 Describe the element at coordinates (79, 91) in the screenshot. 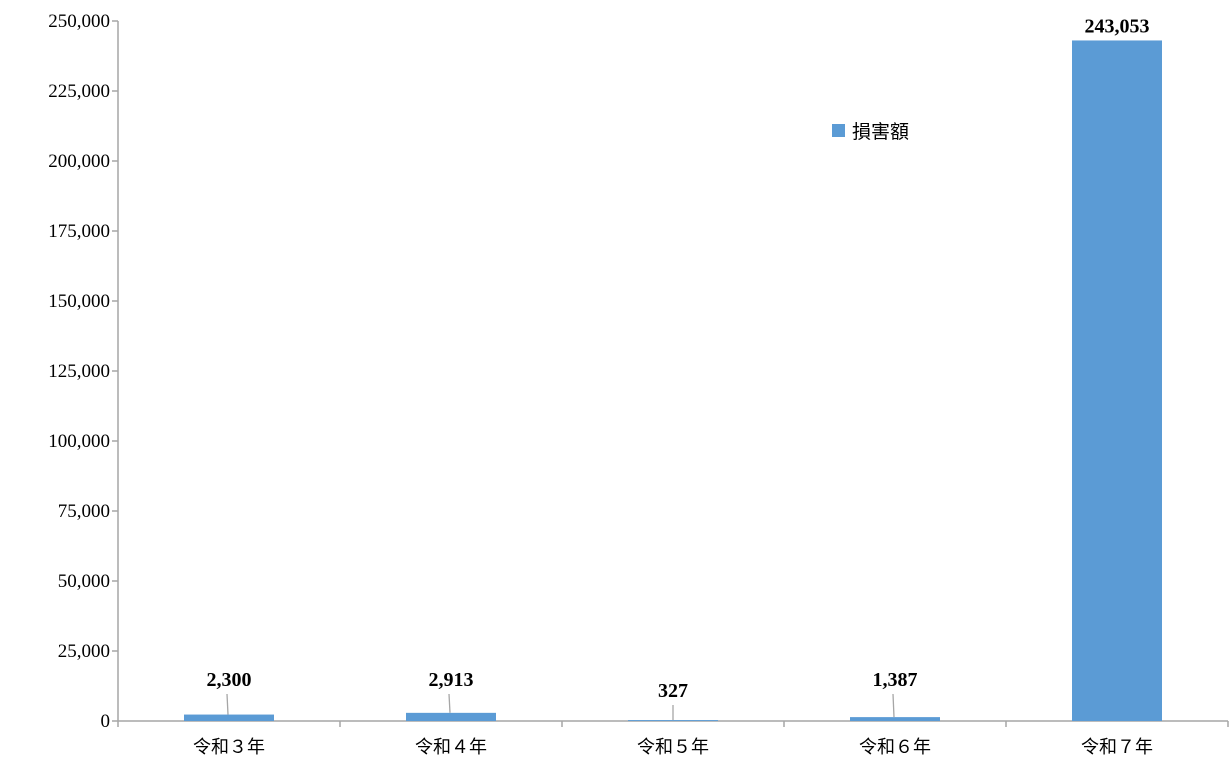

I see `y-tick-label: 225,000` at that location.